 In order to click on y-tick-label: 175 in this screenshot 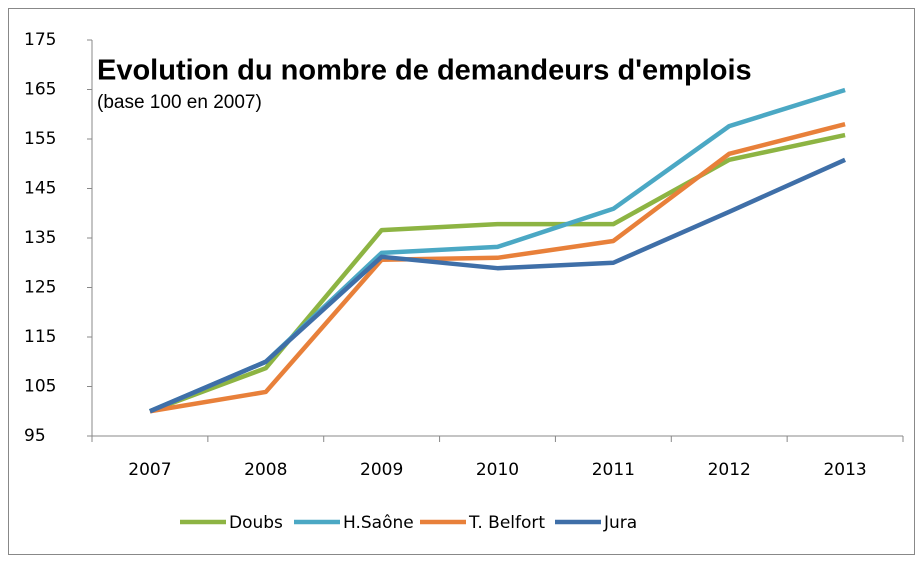, I will do `click(40, 40)`.